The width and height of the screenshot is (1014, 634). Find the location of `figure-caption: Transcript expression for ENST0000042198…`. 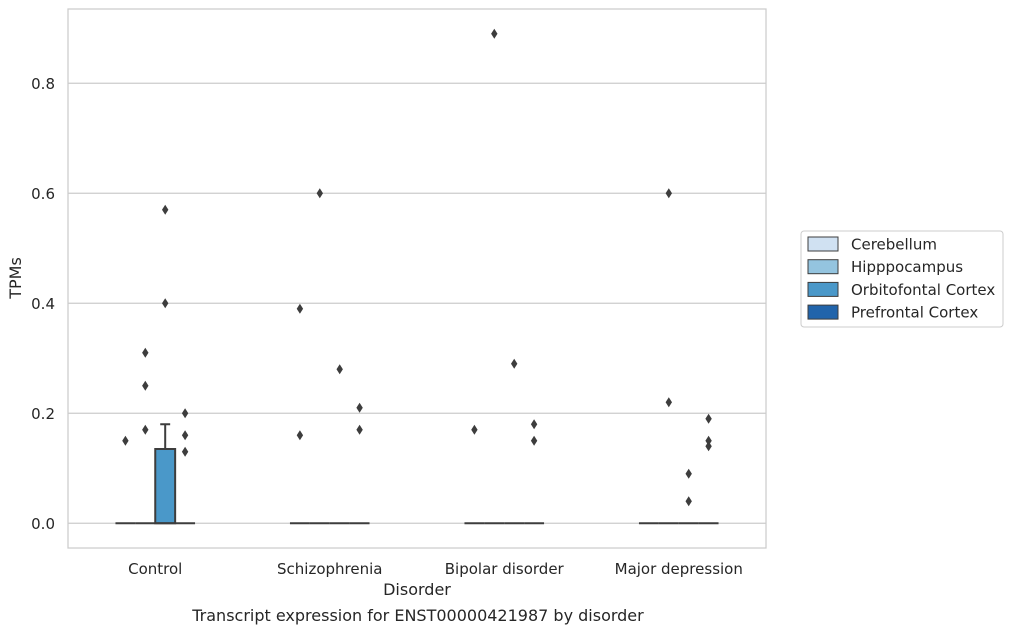

figure-caption: Transcript expression for ENST0000042198… is located at coordinates (418, 615).